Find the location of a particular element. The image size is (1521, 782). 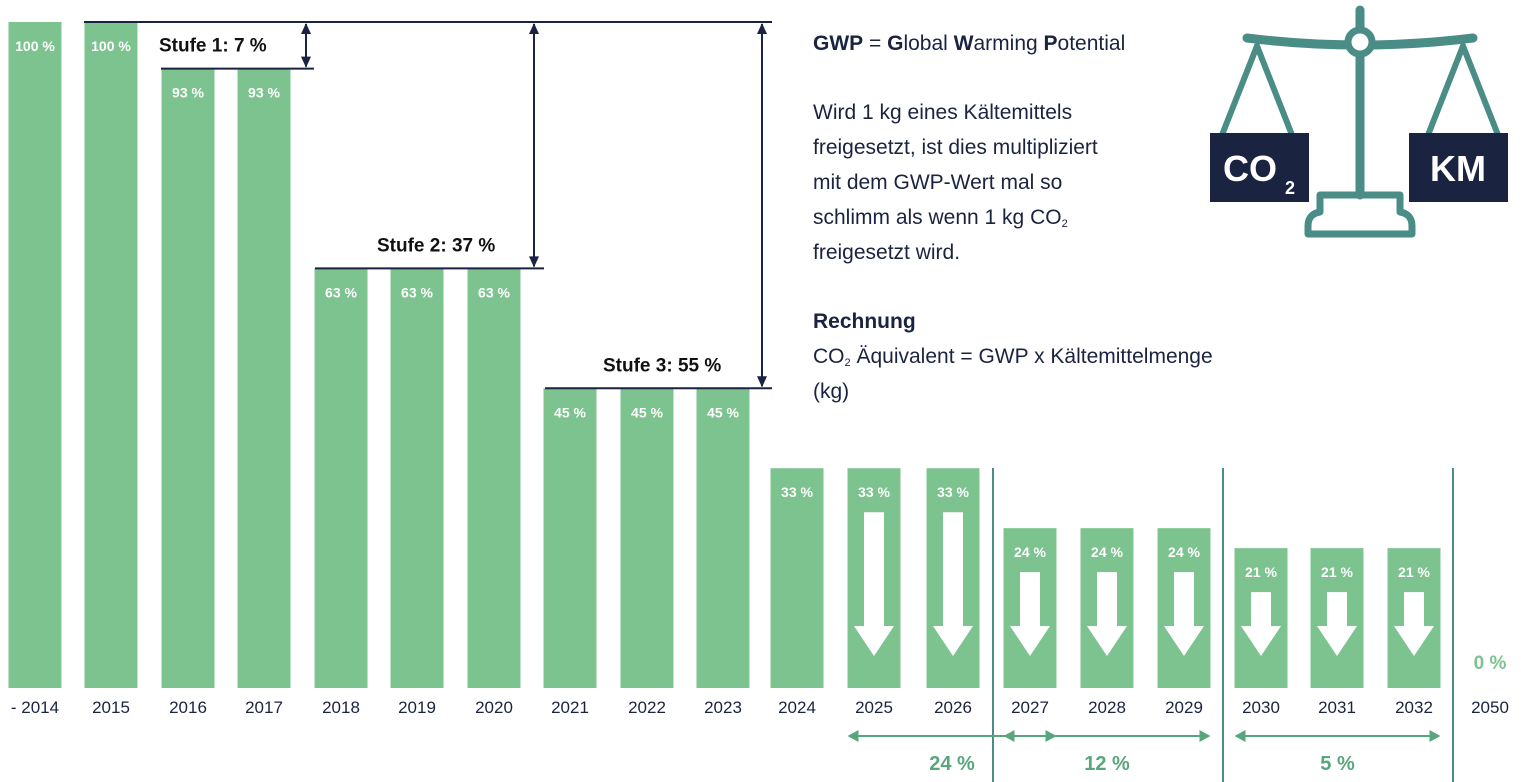

year-label: 2029 is located at coordinates (1184, 707).